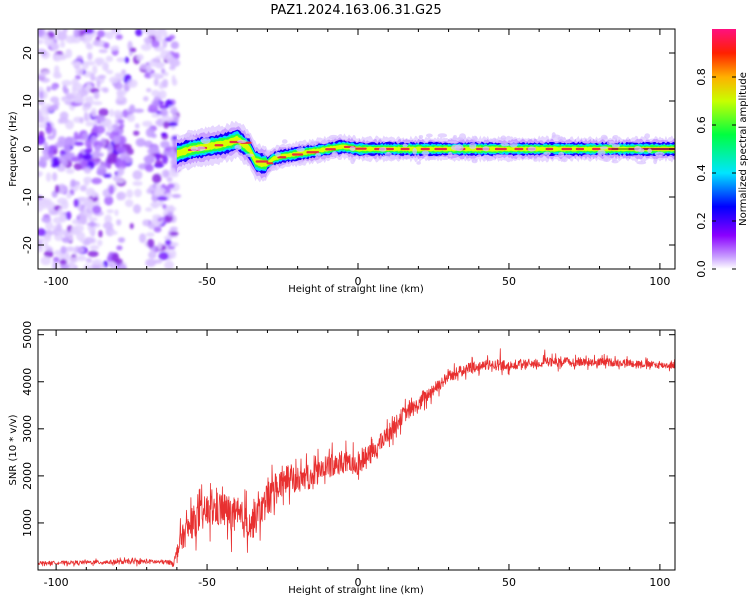  I want to click on spectrogram-x-tick-label: 100, so click(659, 281).